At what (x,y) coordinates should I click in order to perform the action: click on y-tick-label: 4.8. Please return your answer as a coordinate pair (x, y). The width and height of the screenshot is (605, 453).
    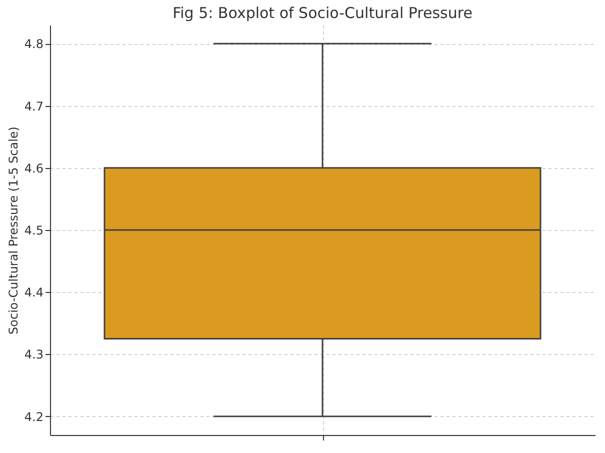
    Looking at the image, I should click on (34, 44).